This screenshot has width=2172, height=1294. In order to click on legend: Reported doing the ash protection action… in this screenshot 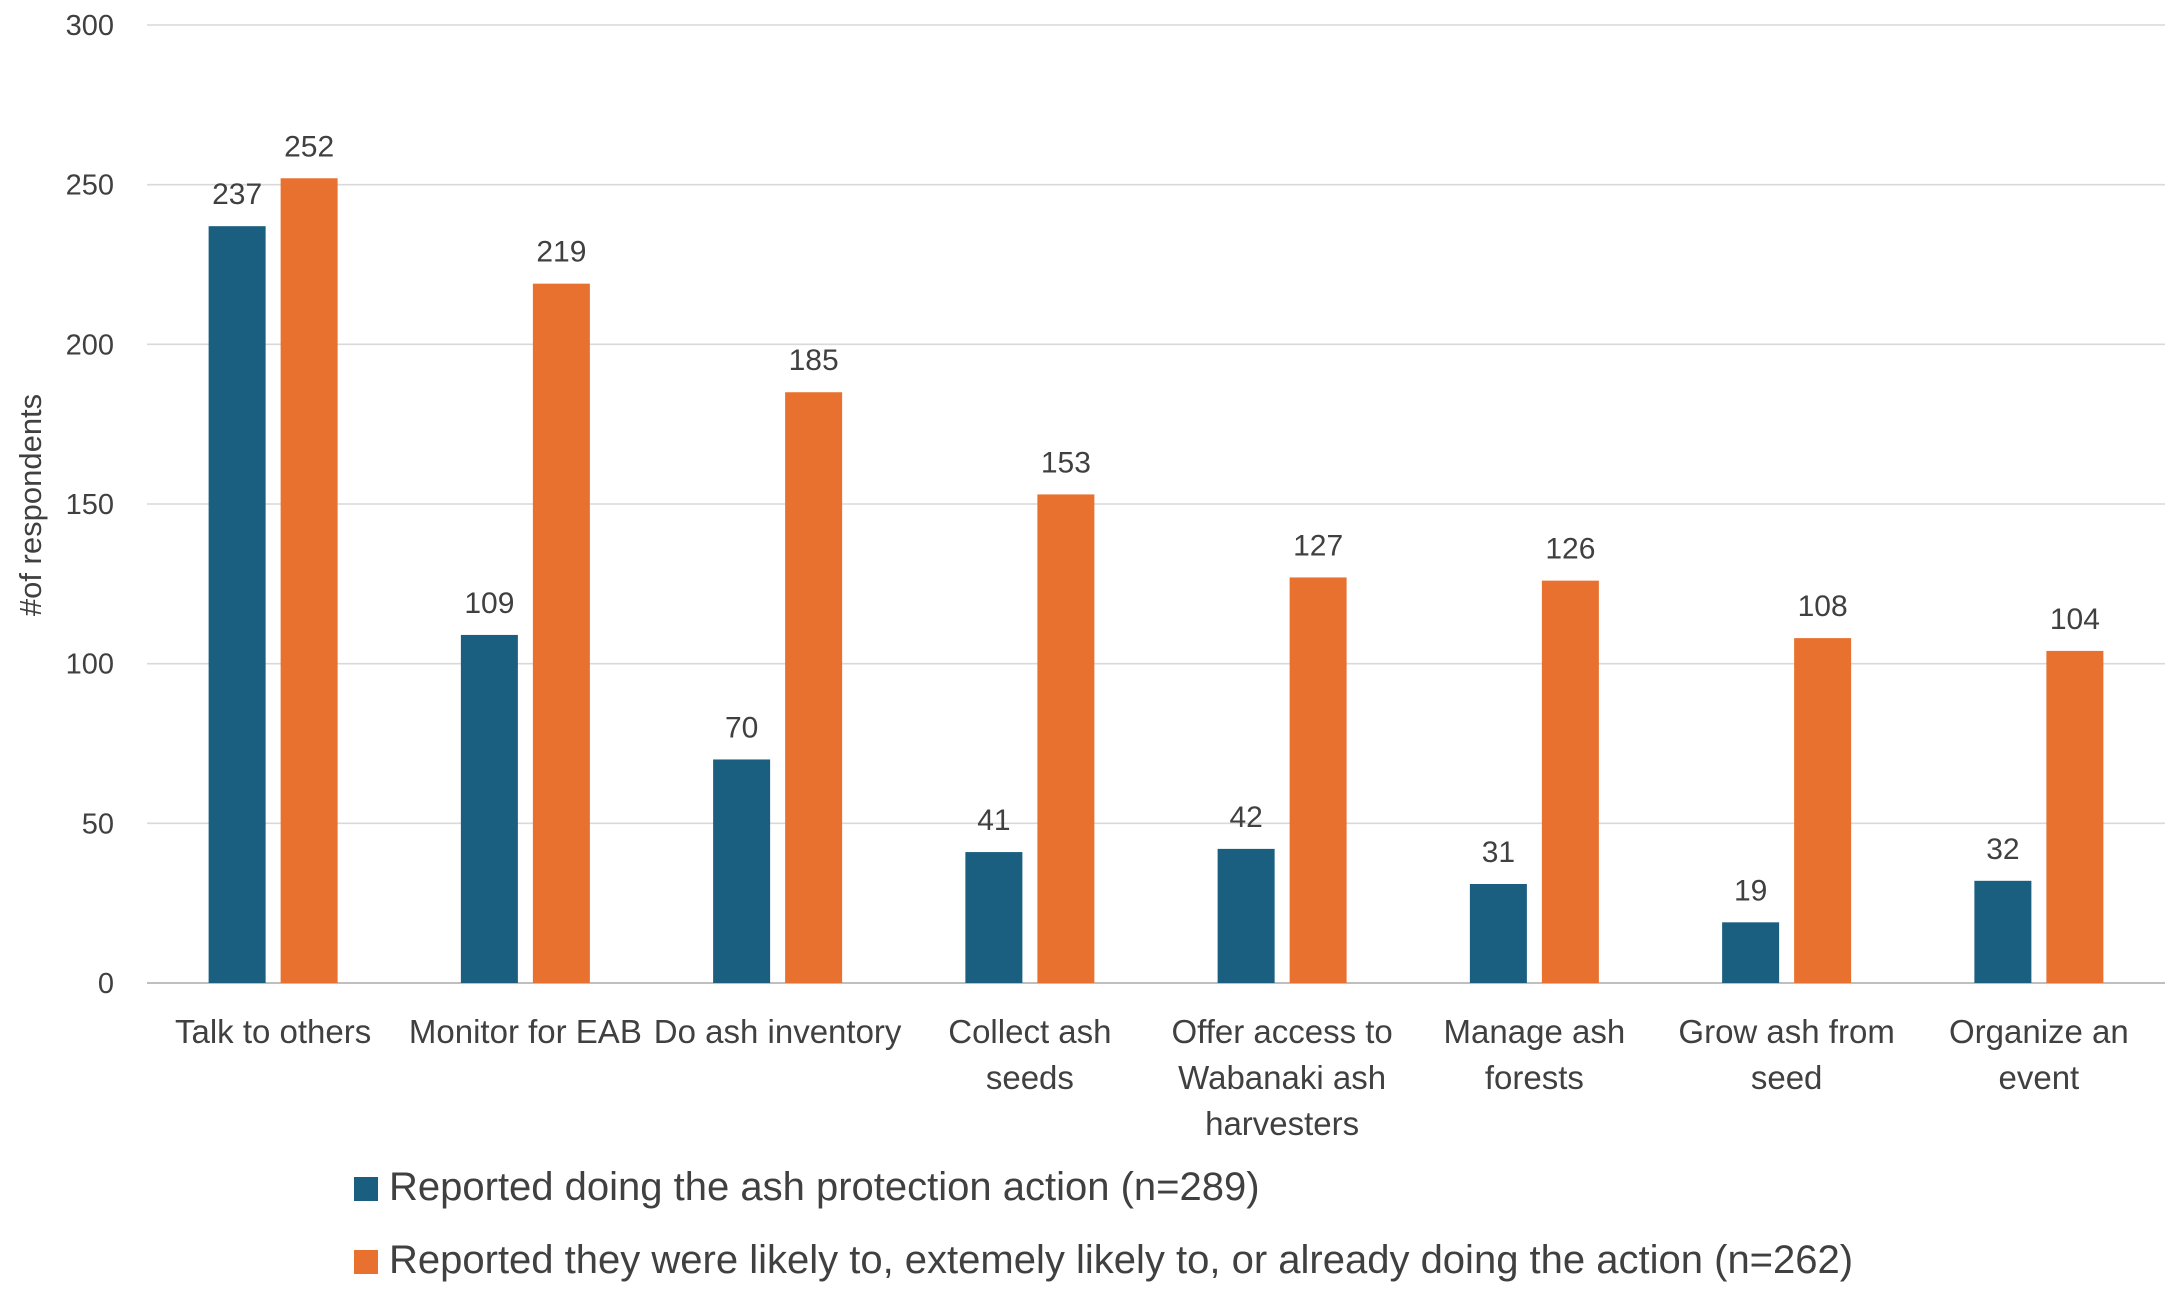, I will do `click(1103, 1223)`.